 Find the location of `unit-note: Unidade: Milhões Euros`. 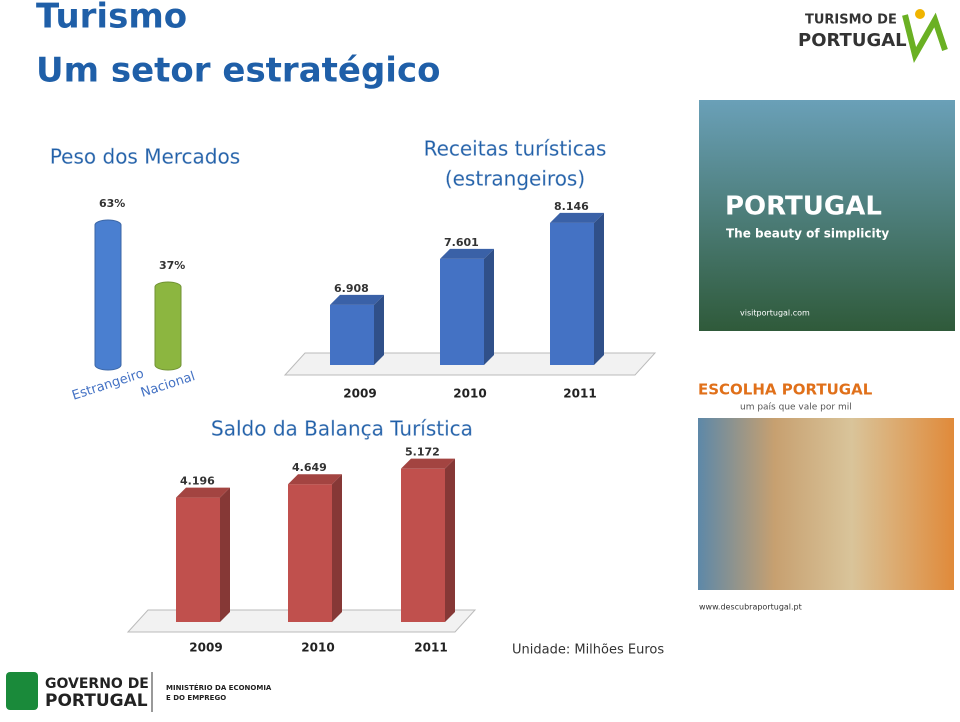

unit-note: Unidade: Milhões Euros is located at coordinates (588, 650).